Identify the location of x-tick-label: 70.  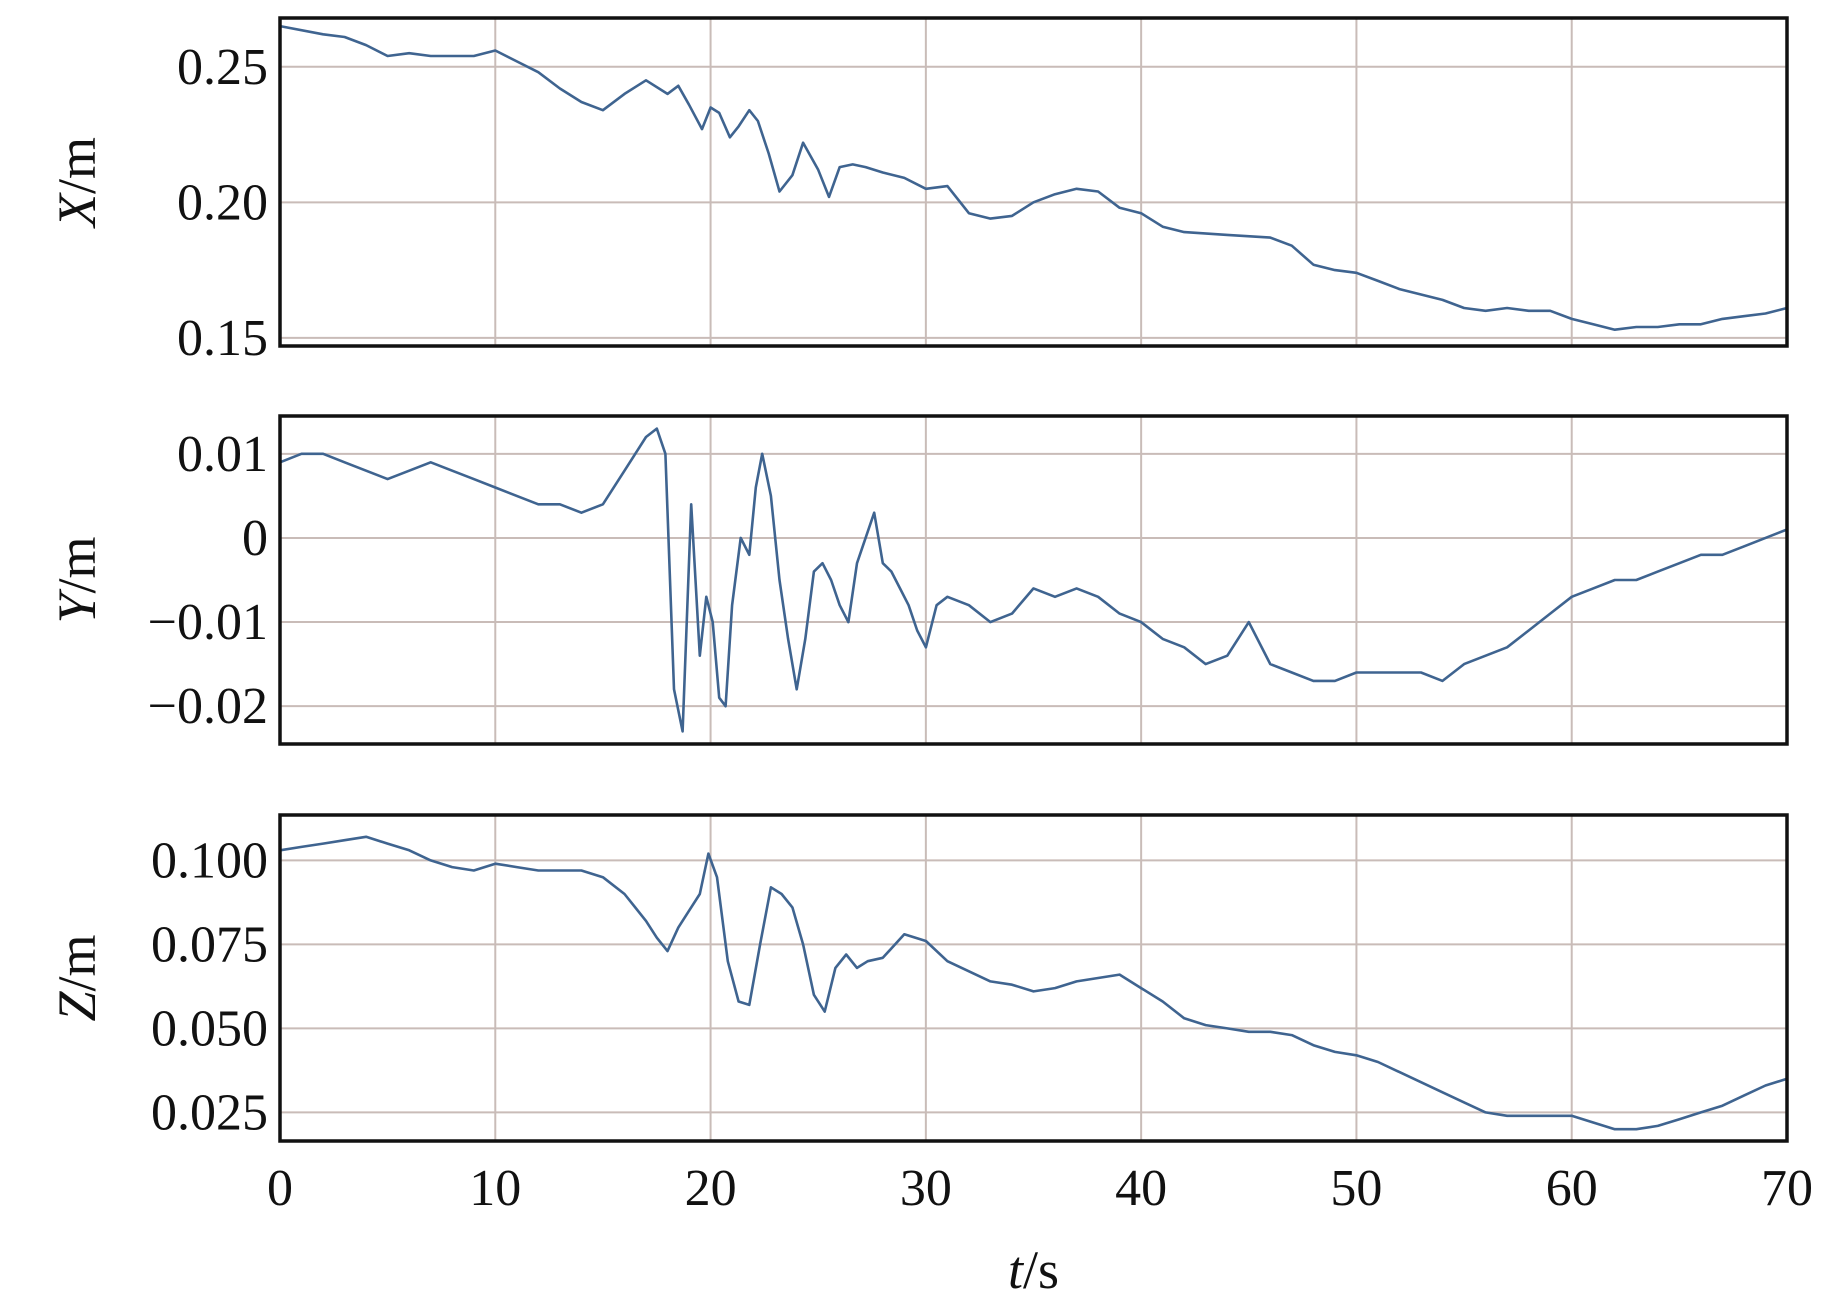
(1787, 1188).